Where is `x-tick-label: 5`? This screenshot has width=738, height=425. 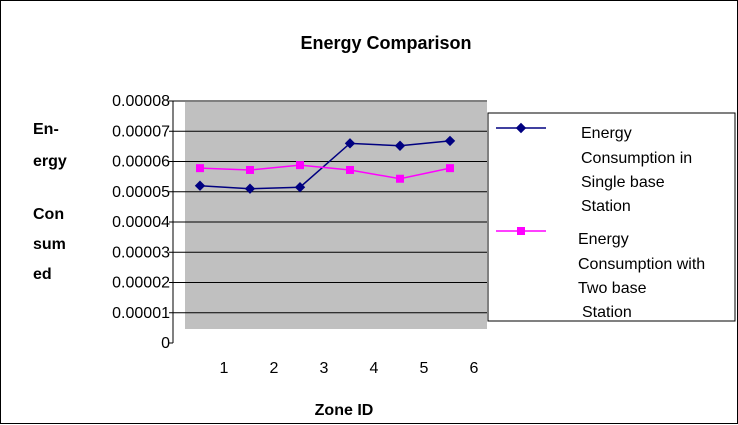 x-tick-label: 5 is located at coordinates (424, 368).